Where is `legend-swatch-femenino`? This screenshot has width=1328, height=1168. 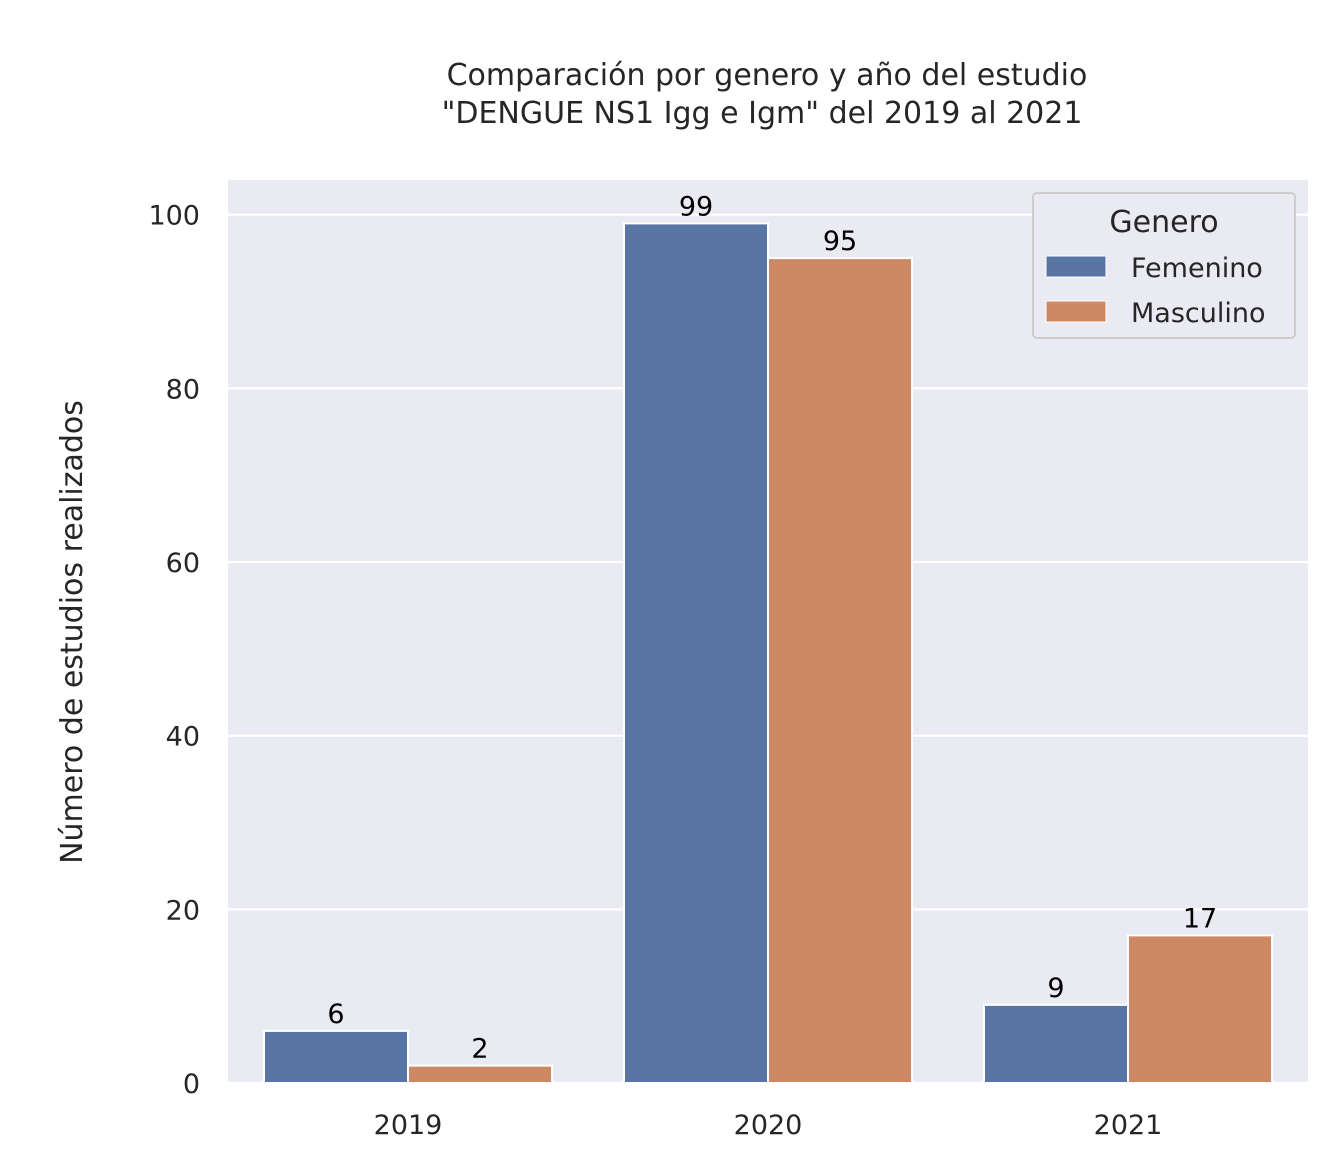 legend-swatch-femenino is located at coordinates (1076, 266).